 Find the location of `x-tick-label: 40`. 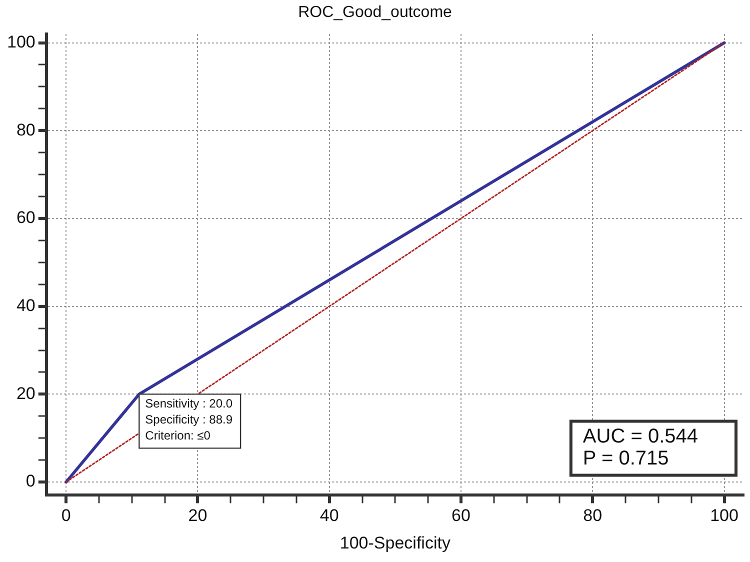

x-tick-label: 40 is located at coordinates (329, 516).